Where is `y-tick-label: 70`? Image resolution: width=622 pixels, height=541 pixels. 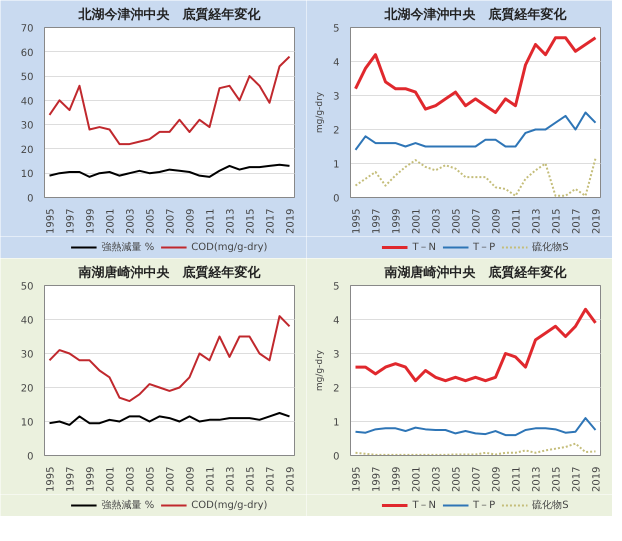 y-tick-label: 70 is located at coordinates (27, 29).